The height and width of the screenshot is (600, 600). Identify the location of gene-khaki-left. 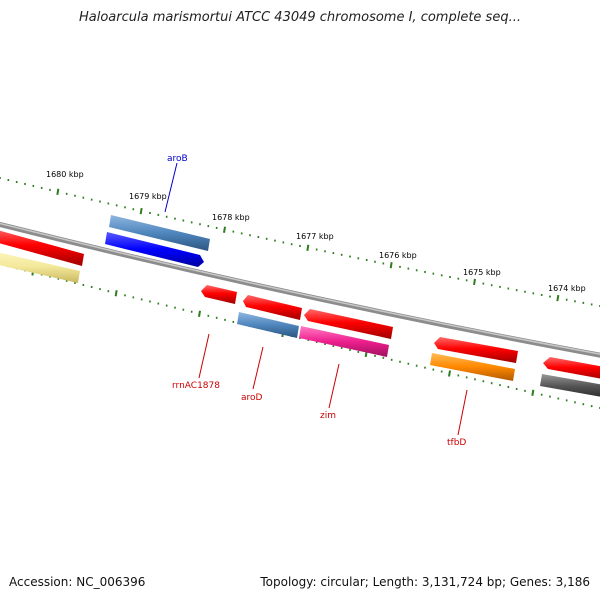
(40, 266).